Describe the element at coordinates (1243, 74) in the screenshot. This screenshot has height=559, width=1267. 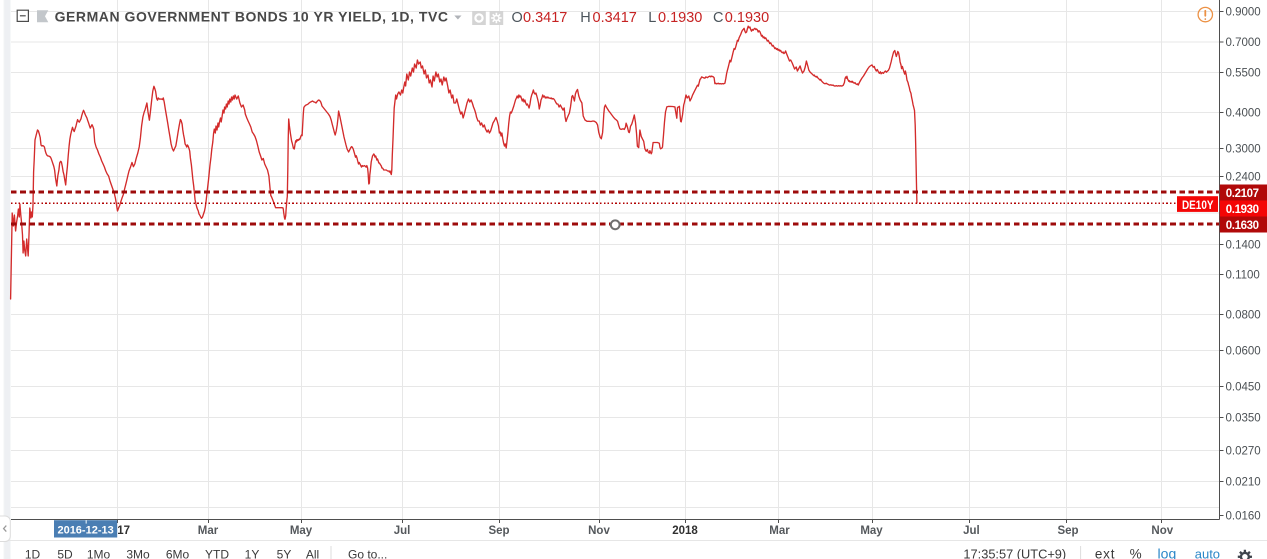
I see `svg-text: 0.5500` at that location.